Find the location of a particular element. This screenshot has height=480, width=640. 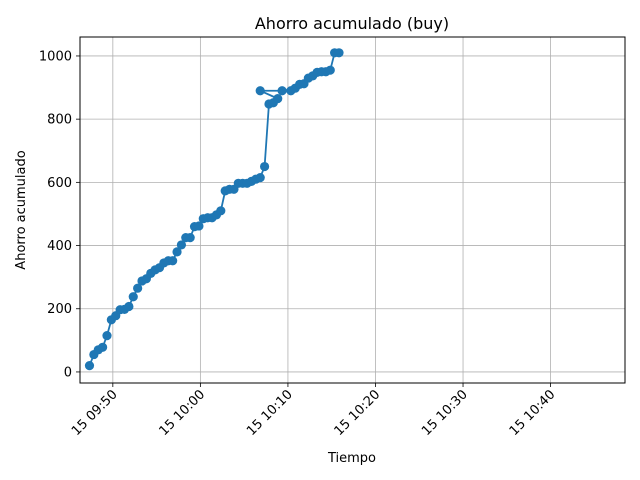

chart-title: Ahorro acumulado (buy) is located at coordinates (352, 23).